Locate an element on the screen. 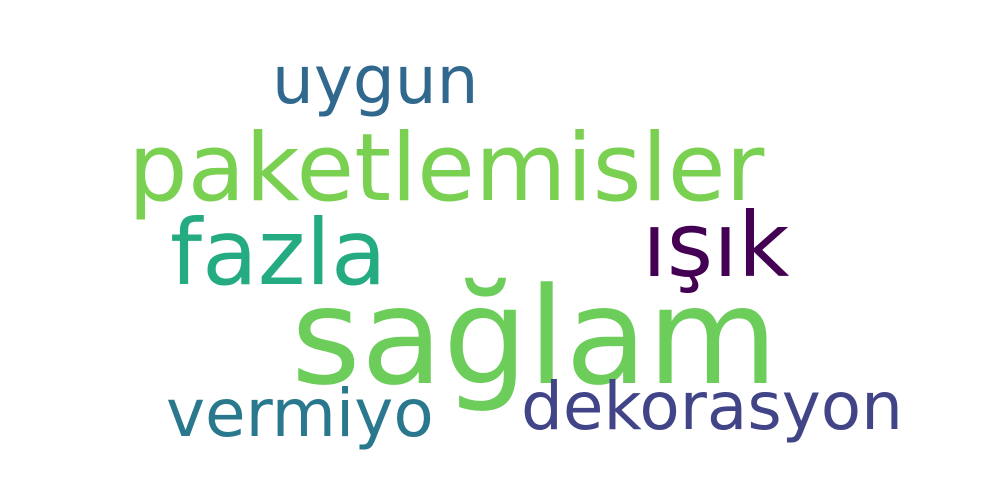 The image size is (1000, 500). word-dekorasyon: dekorasyon is located at coordinates (712, 406).